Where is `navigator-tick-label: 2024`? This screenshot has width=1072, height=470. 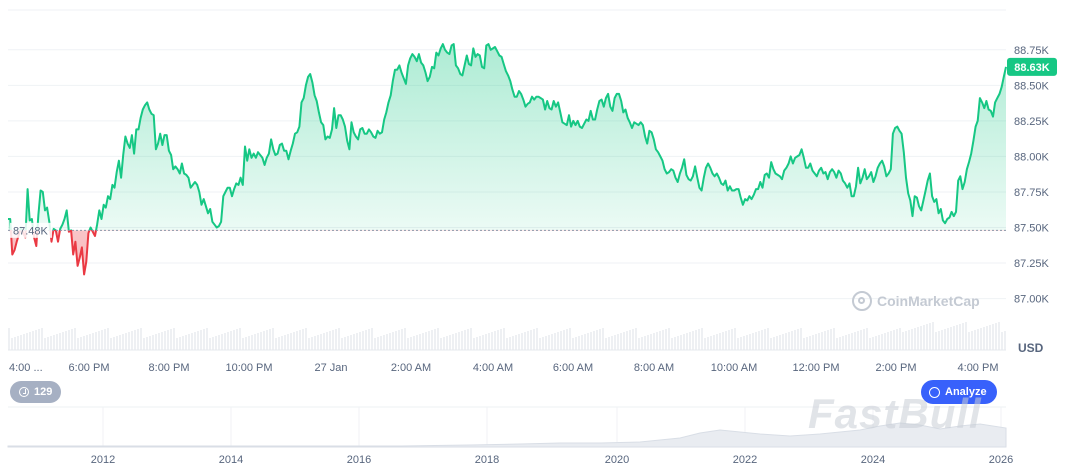
navigator-tick-label: 2024 is located at coordinates (873, 460).